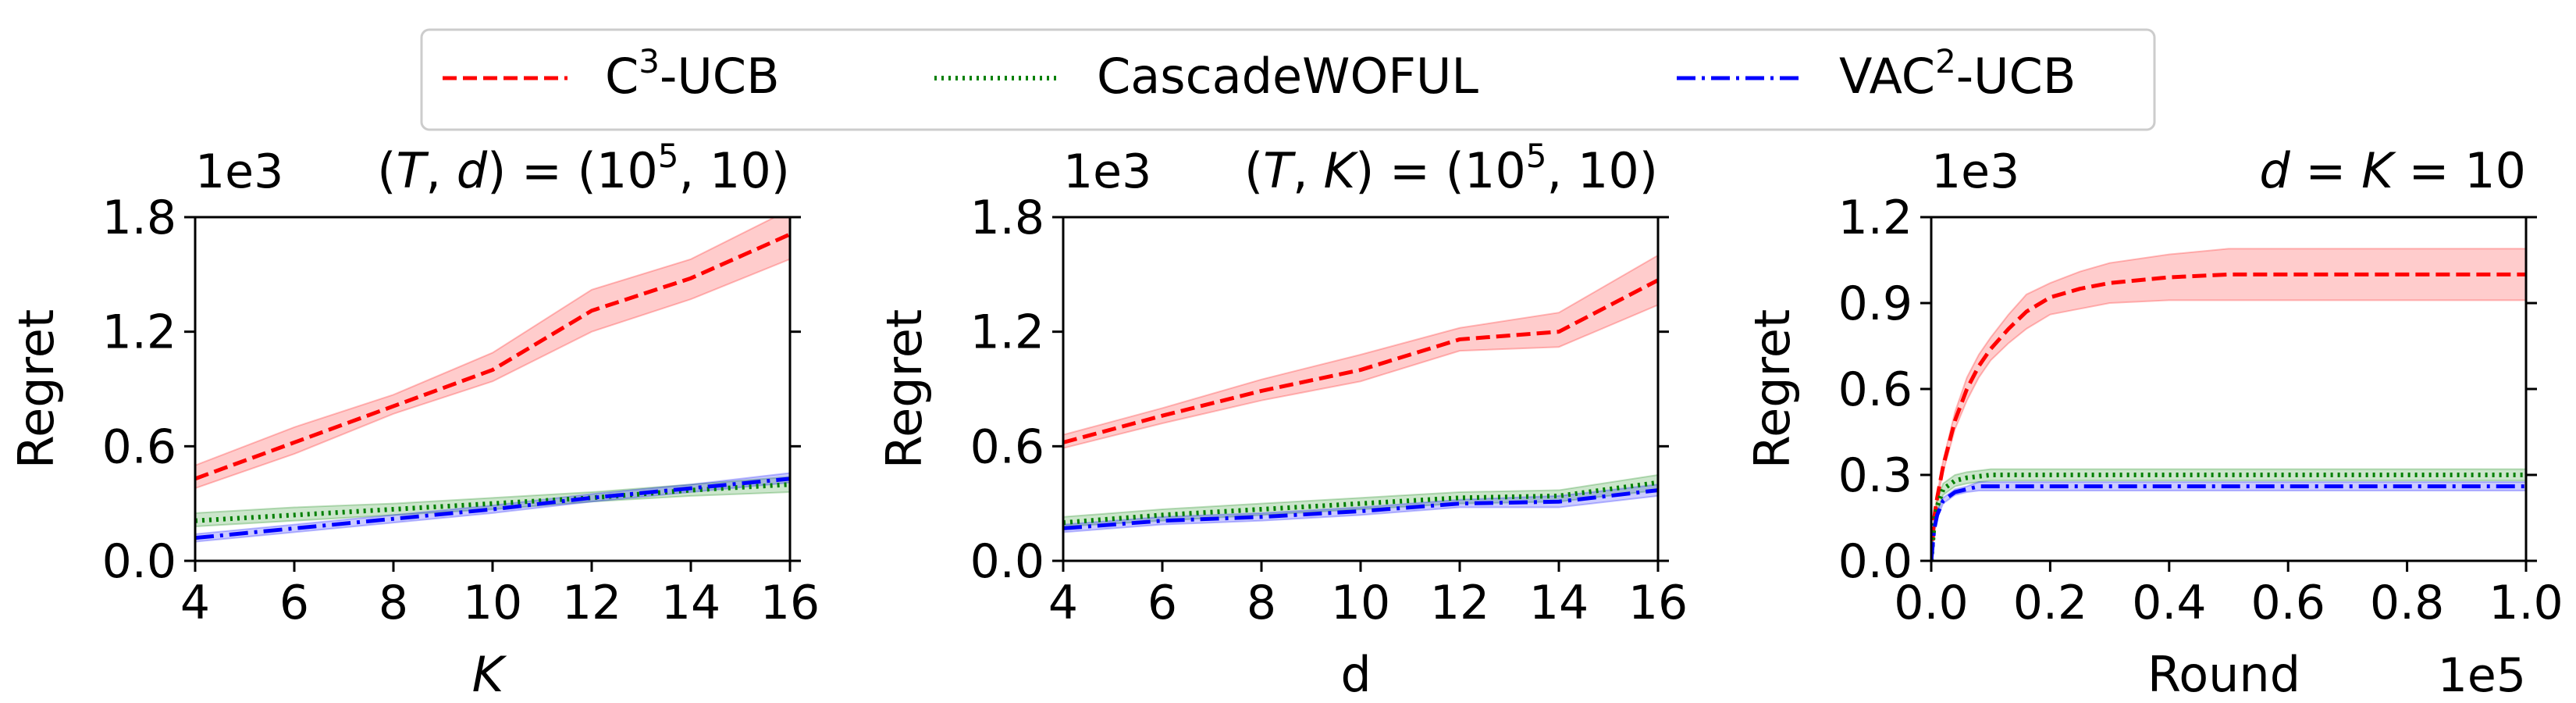  What do you see at coordinates (1261, 603) in the screenshot?
I see `x-tick-label-2-2: 8` at bounding box center [1261, 603].